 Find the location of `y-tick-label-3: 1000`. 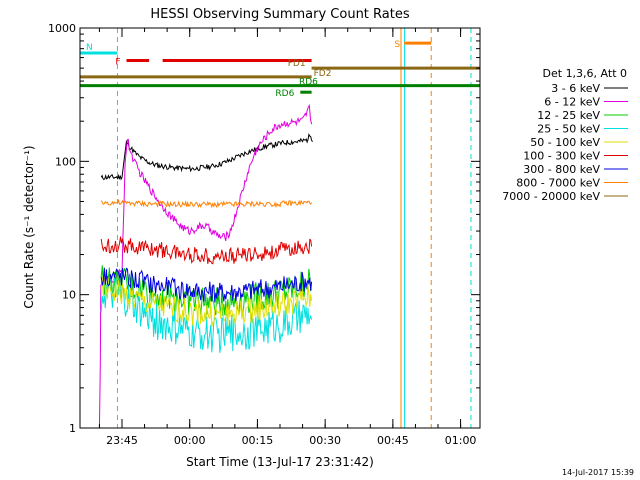

y-tick-label-3: 1000 is located at coordinates (62, 28).